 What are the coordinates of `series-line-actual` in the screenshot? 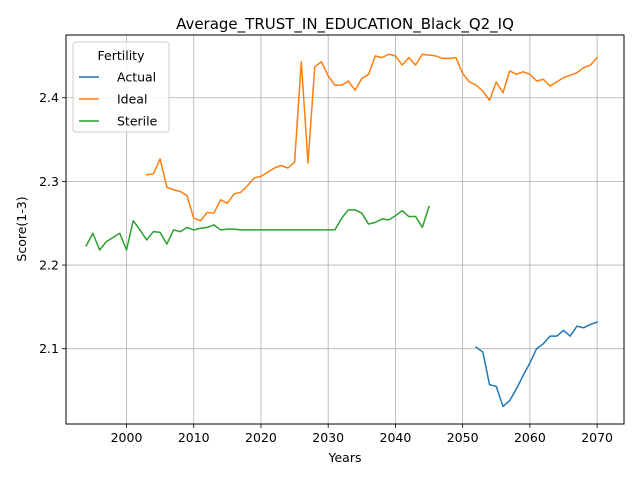 It's located at (537, 364).